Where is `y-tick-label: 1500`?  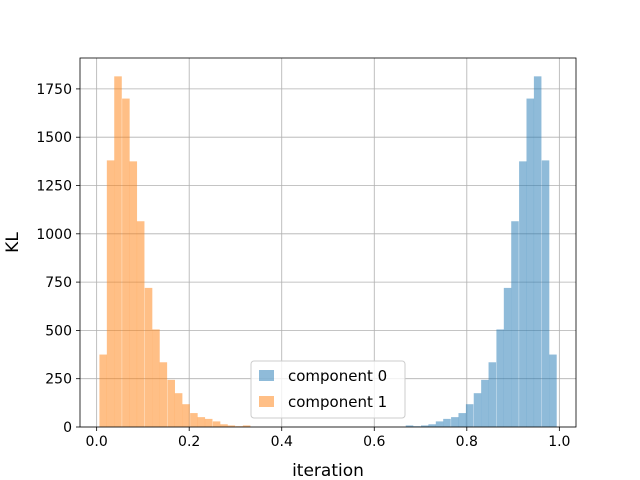
y-tick-label: 1500 is located at coordinates (54, 138).